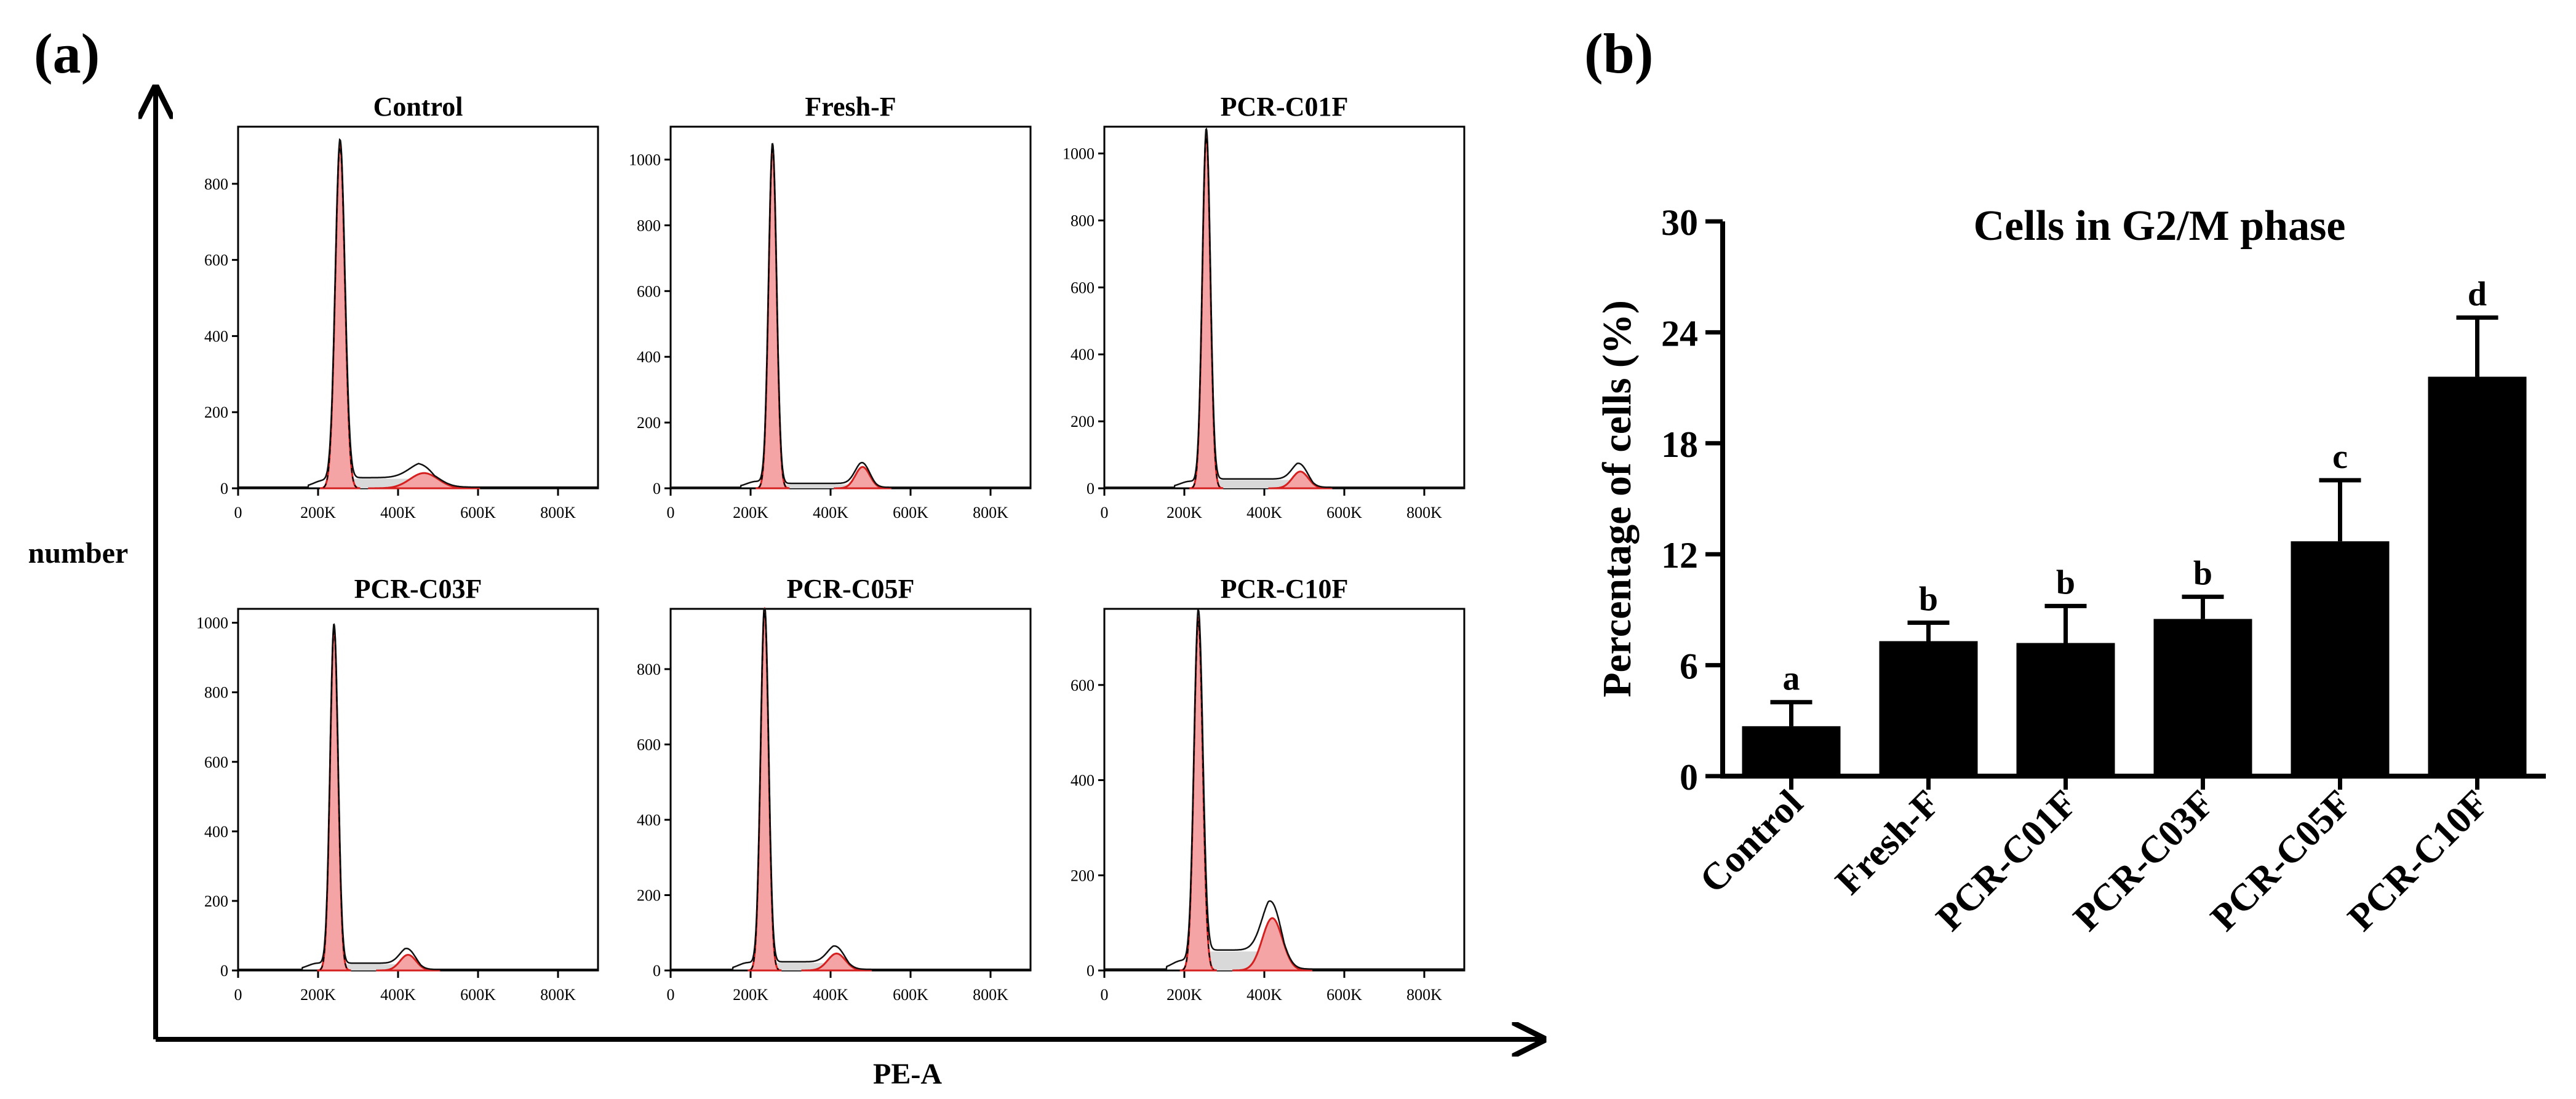  Describe the element at coordinates (850, 107) in the screenshot. I see `histogram-title: Fresh-F` at that location.